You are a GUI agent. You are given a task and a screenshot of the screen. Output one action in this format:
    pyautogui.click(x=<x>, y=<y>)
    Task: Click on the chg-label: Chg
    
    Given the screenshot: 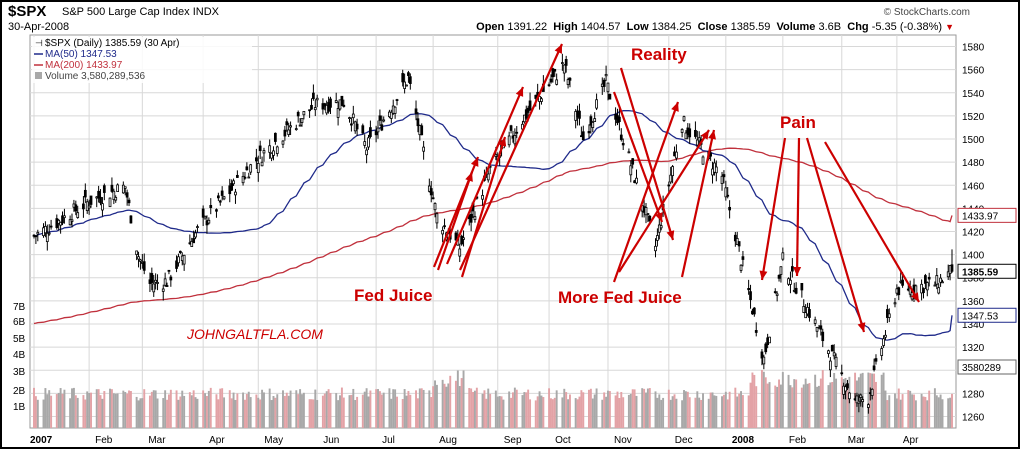 What is the action you would take?
    pyautogui.click(x=858, y=27)
    